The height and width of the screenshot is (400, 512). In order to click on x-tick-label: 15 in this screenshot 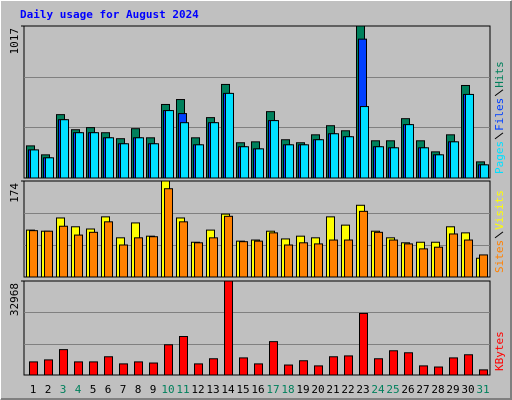, I will do `click(242, 389)`.